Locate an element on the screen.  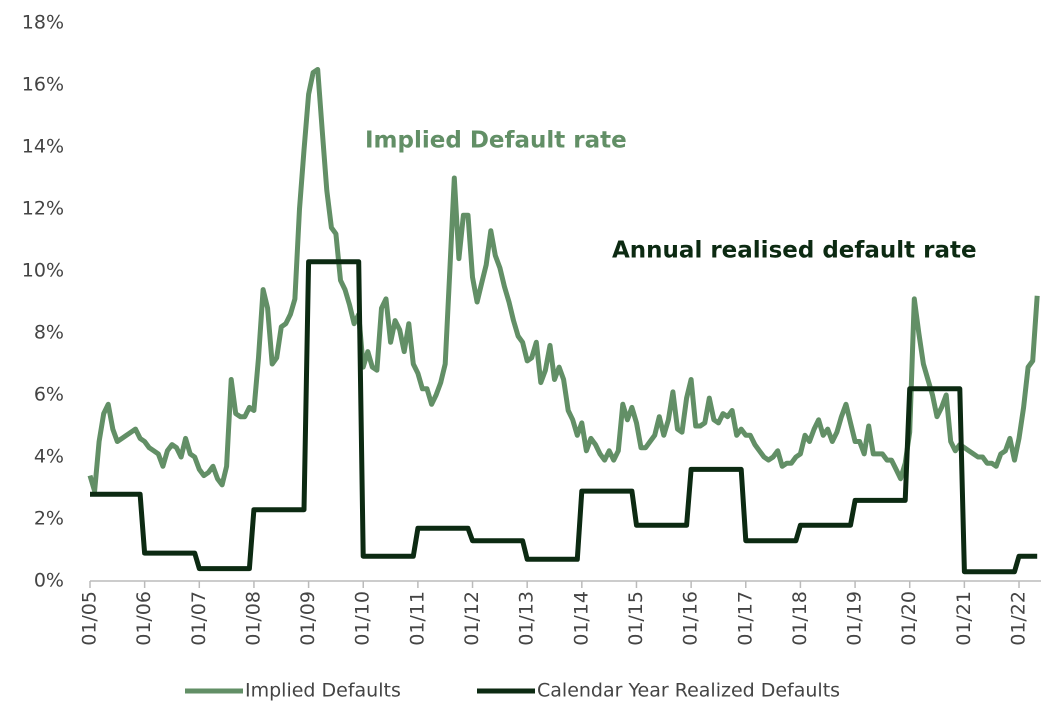
x-tick-label: 01/19 is located at coordinates (855, 618).